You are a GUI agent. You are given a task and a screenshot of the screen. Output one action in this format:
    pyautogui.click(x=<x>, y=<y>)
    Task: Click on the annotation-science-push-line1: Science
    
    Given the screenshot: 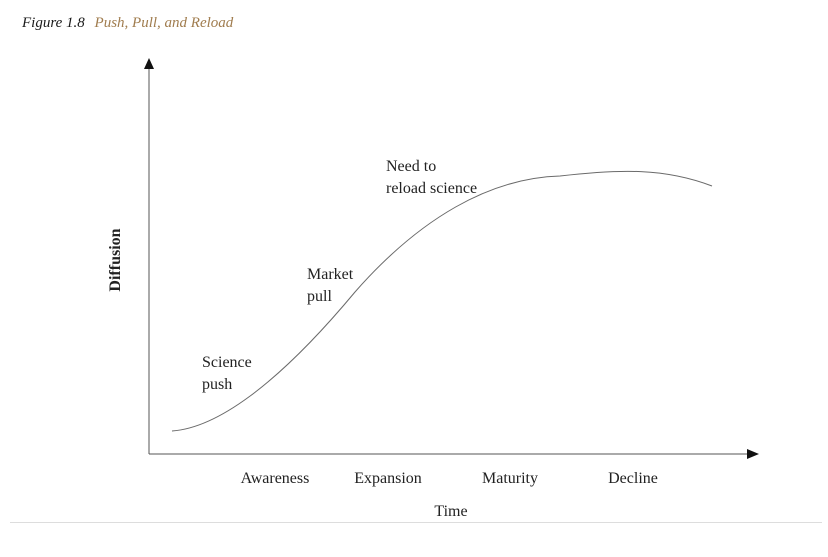 What is the action you would take?
    pyautogui.click(x=227, y=362)
    